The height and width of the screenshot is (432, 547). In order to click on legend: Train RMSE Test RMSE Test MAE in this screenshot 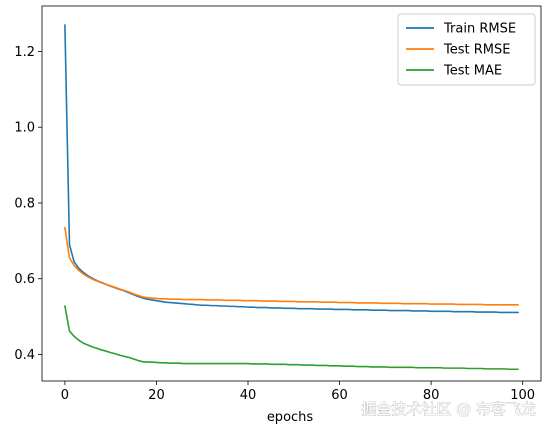, I will do `click(466, 49)`.